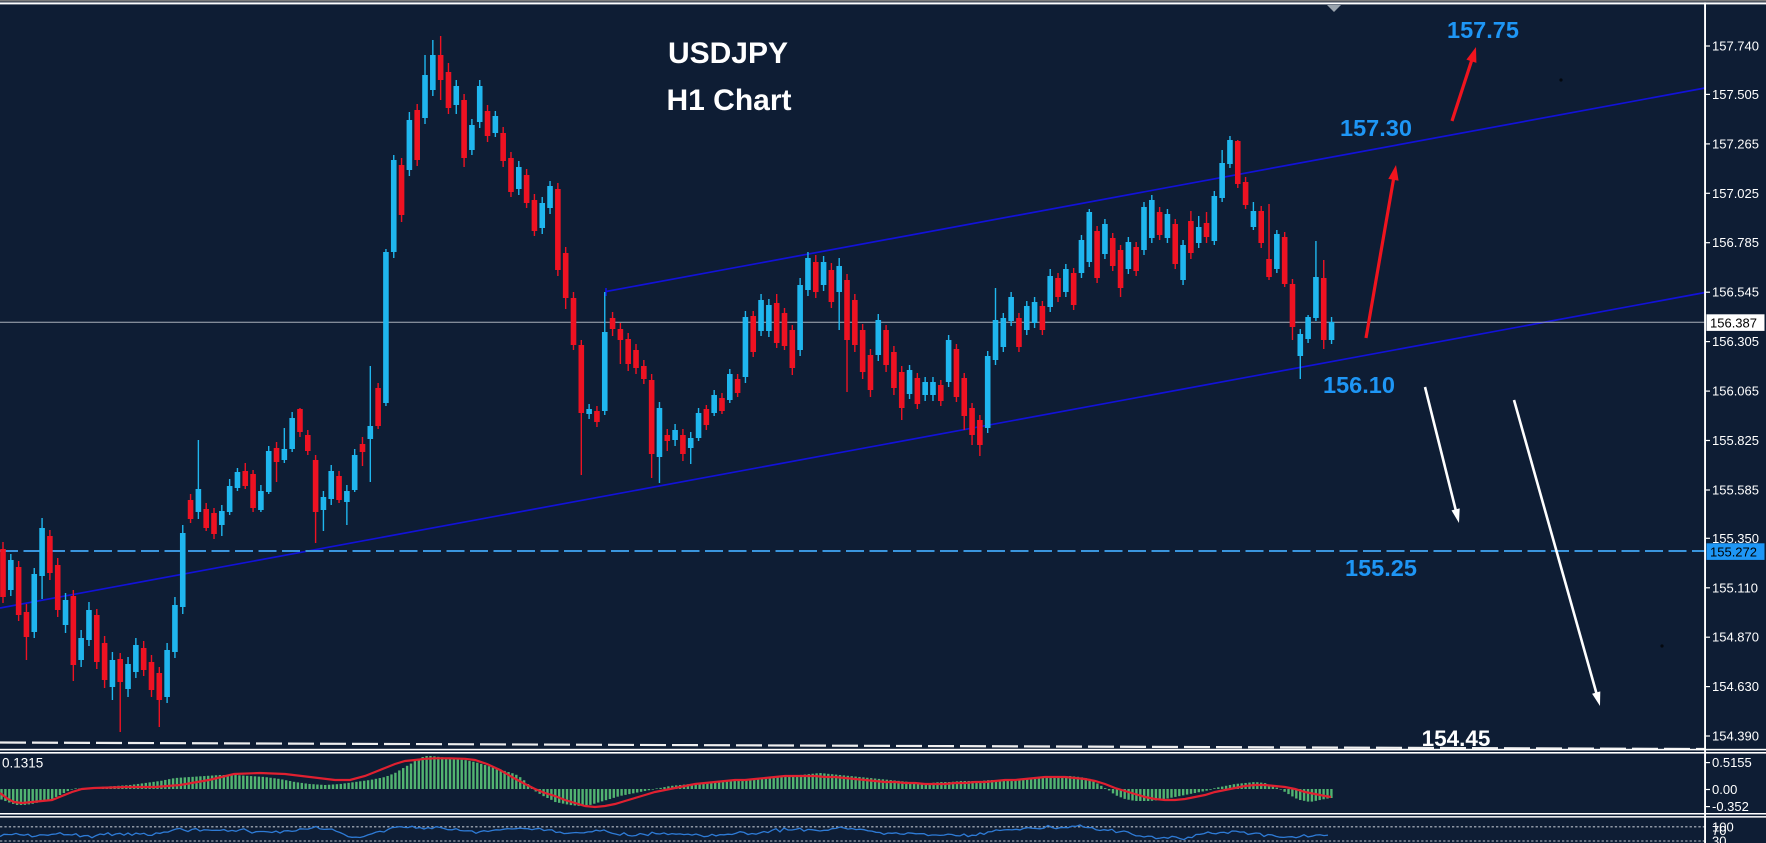 The height and width of the screenshot is (843, 1766). Describe the element at coordinates (1735, 490) in the screenshot. I see `svg-text: 155.585` at that location.